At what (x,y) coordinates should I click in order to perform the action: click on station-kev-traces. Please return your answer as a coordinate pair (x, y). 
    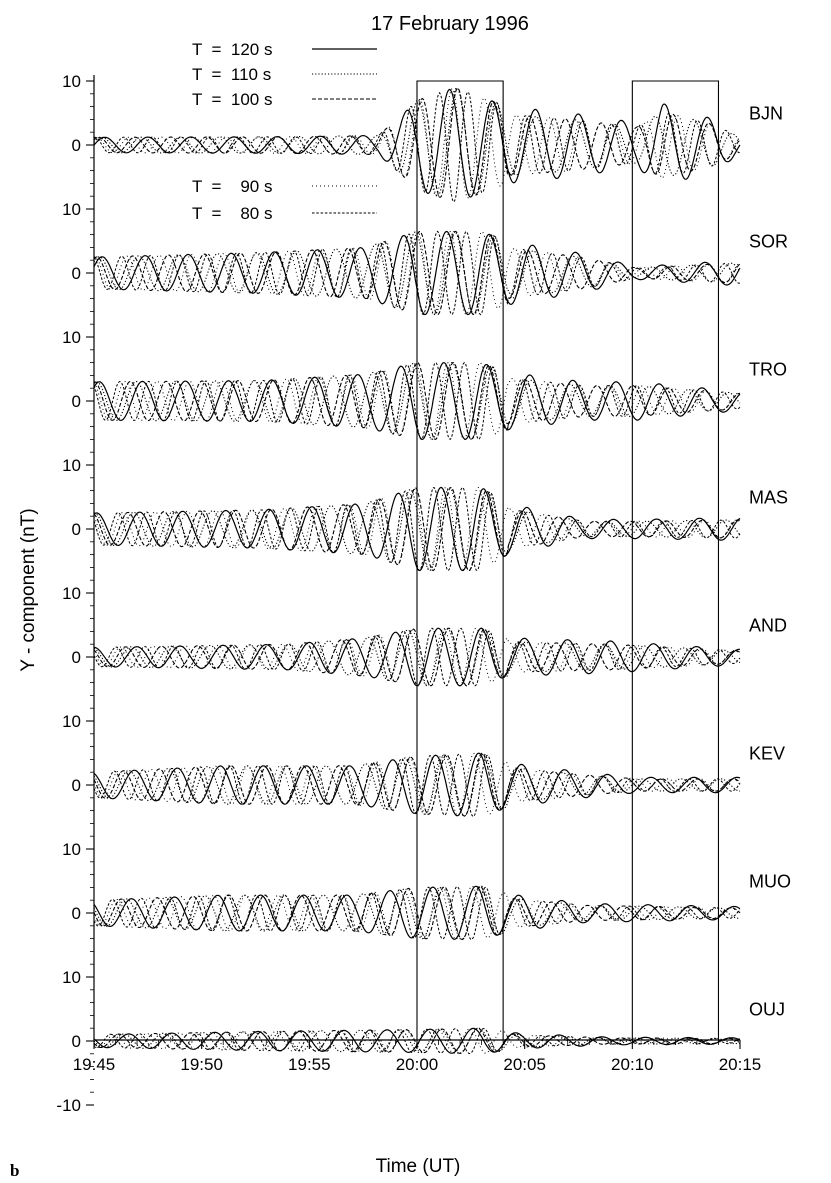
    Looking at the image, I should click on (417, 785).